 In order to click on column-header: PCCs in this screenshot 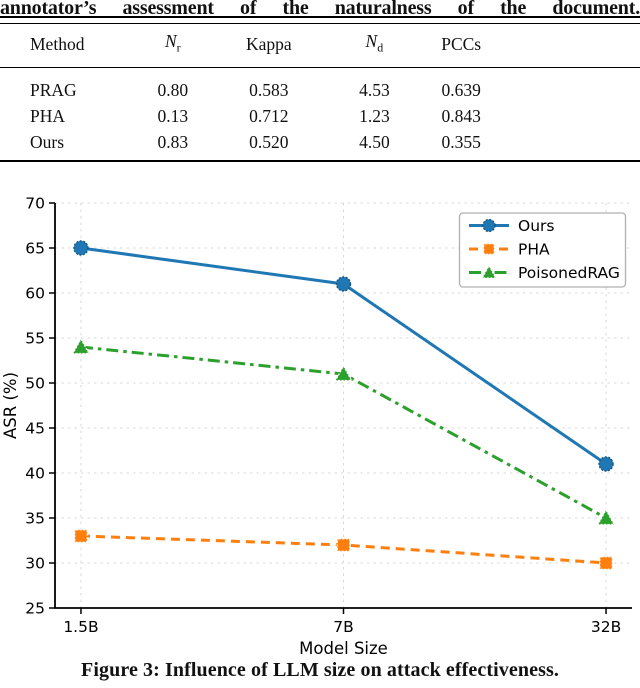, I will do `click(531, 46)`.